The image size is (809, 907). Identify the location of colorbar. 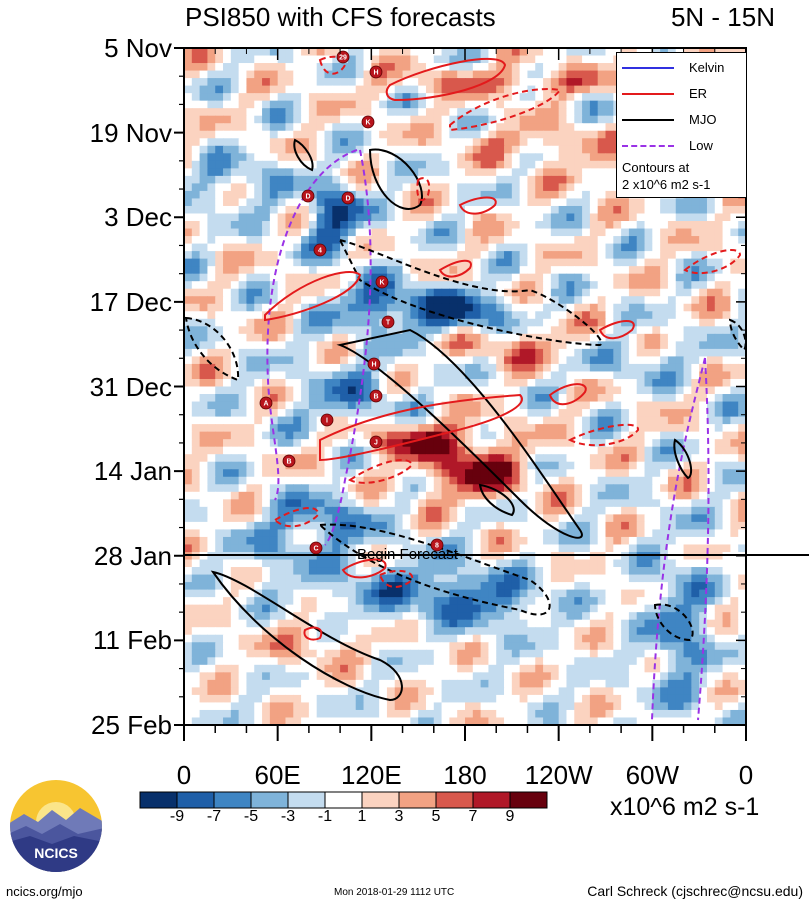
(343, 800).